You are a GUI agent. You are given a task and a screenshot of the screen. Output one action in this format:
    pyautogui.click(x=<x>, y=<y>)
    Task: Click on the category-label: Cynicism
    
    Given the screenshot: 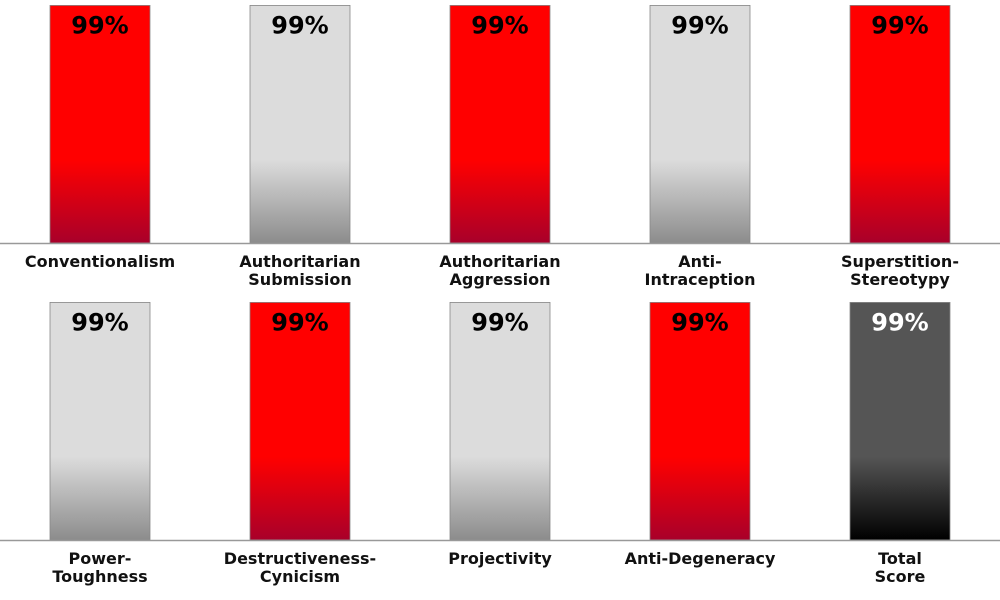 What is the action you would take?
    pyautogui.click(x=300, y=576)
    